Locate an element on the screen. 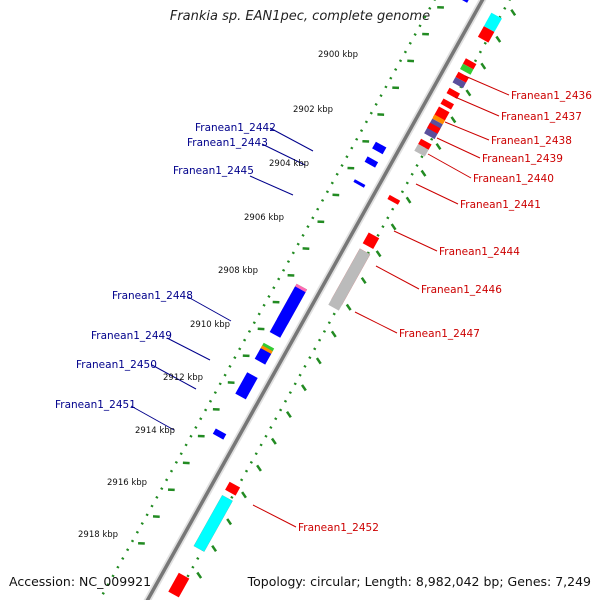 This screenshot has width=600, height=600. kbp-label: 2906 kbp is located at coordinates (264, 218).